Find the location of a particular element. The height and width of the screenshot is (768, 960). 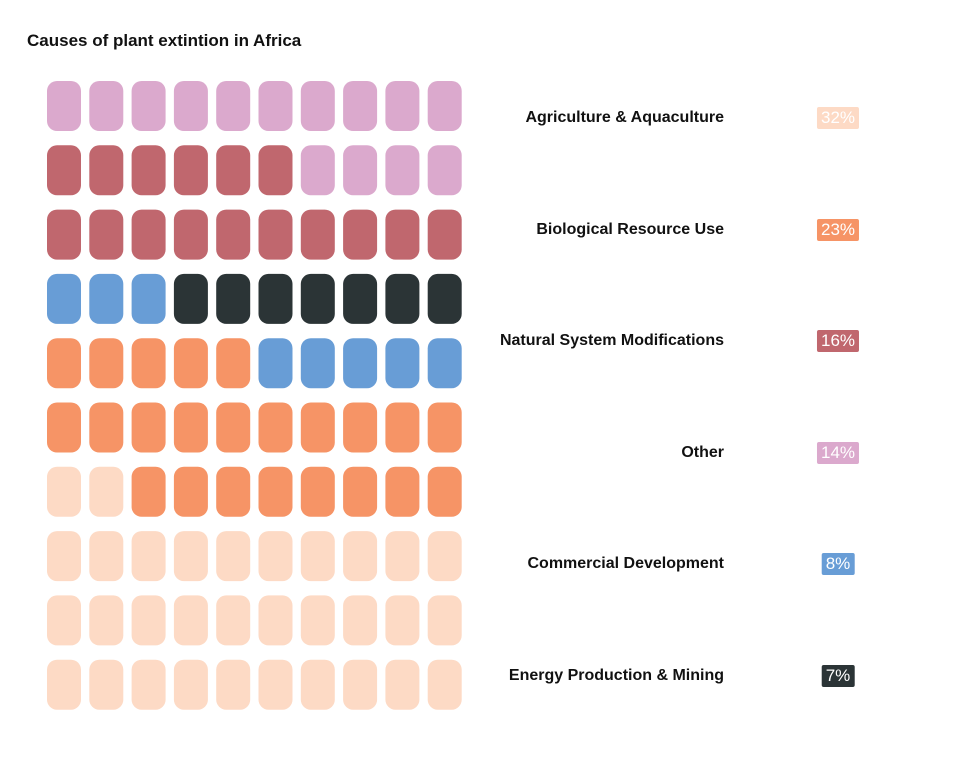

legend-label: Biological Resource Use is located at coordinates (630, 229).